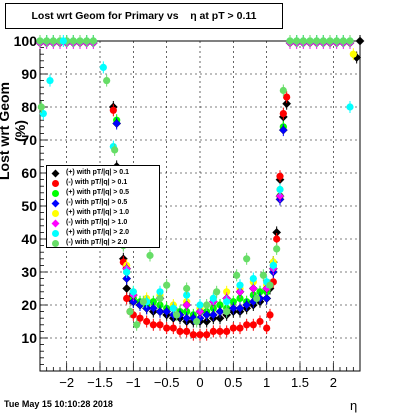 This screenshot has width=400, height=414. What do you see at coordinates (26, 41) in the screenshot?
I see `y-tick-label: 100` at bounding box center [26, 41].